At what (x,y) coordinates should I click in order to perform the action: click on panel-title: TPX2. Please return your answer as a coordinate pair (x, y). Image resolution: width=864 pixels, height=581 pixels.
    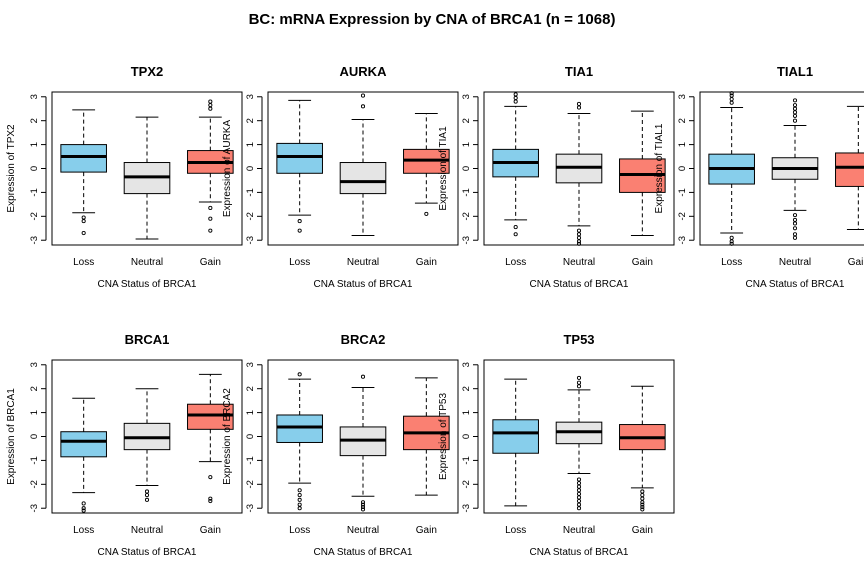
    Looking at the image, I should click on (147, 71).